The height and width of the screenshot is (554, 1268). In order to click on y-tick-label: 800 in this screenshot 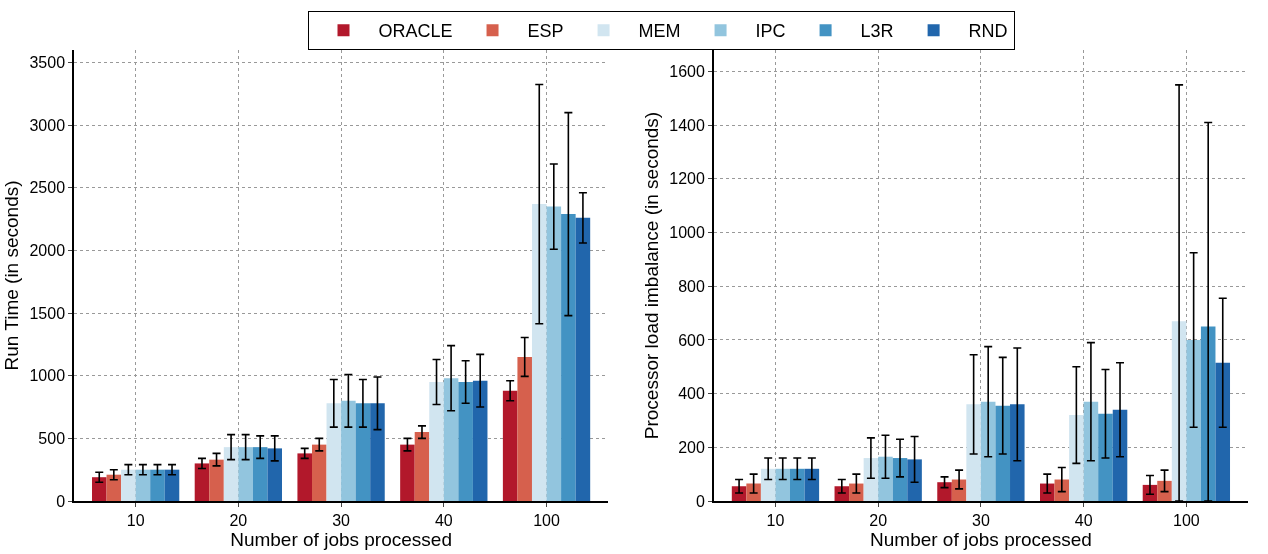, I will do `click(691, 286)`.